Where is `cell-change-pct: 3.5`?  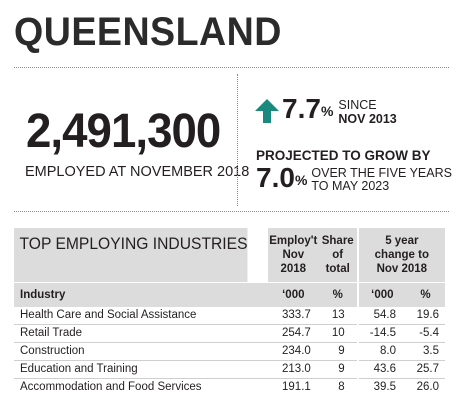 cell-change-pct: 3.5 is located at coordinates (425, 351).